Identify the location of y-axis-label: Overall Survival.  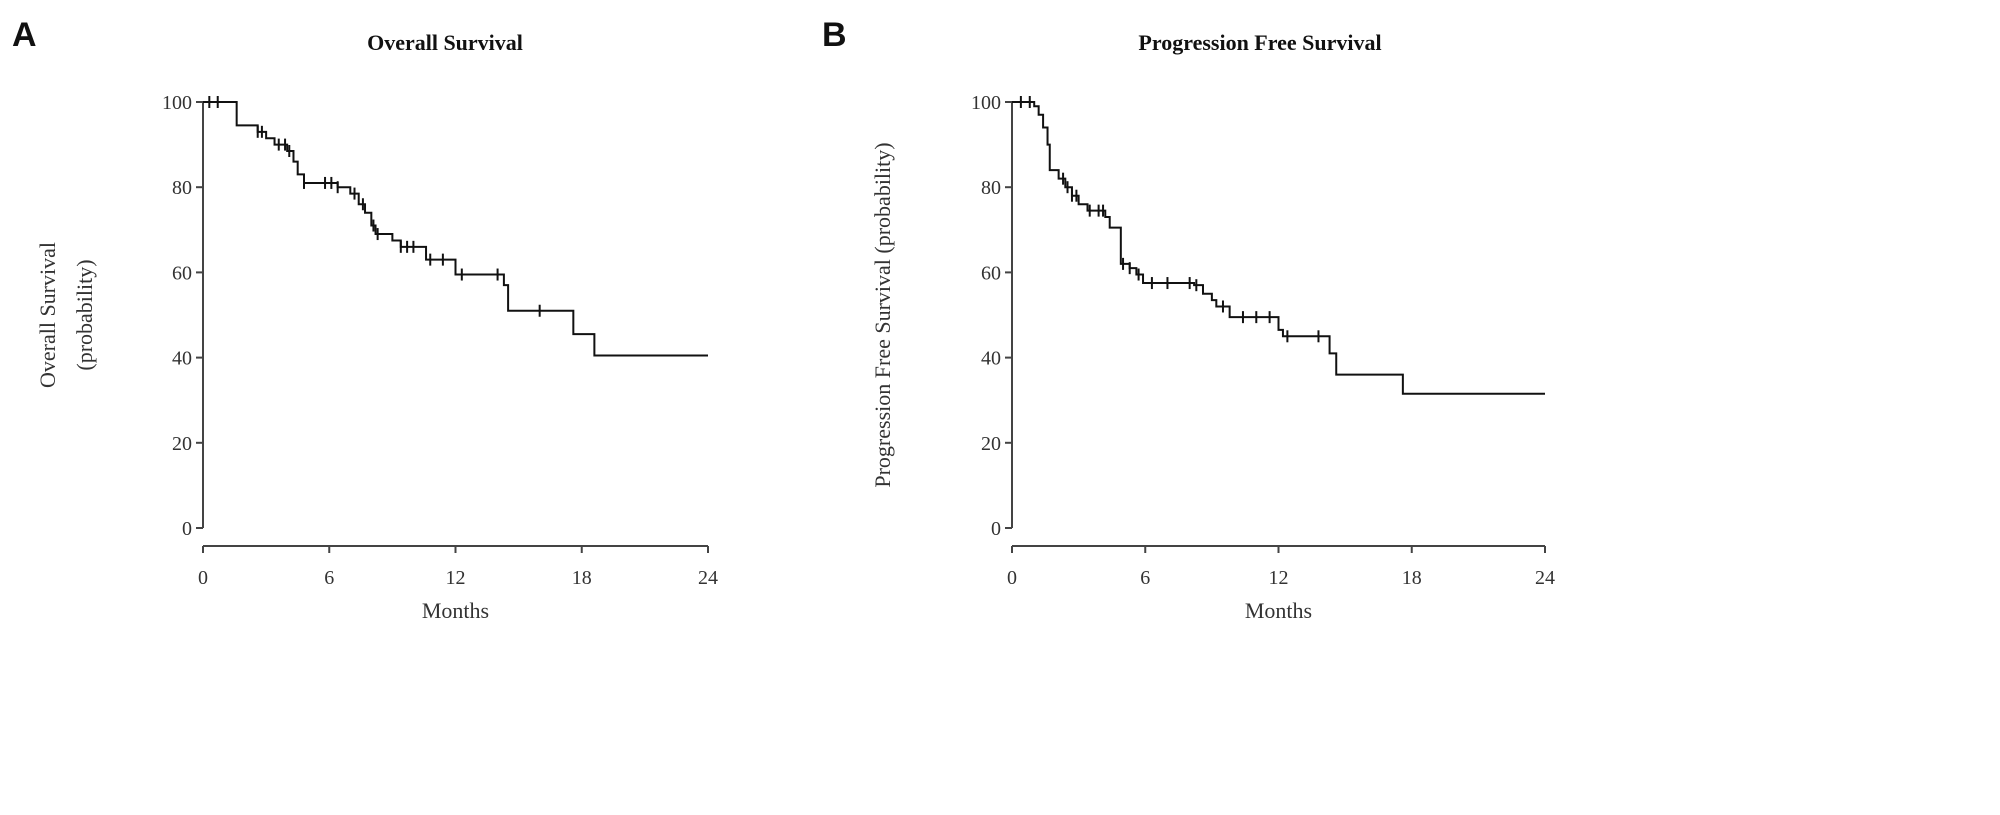
(47, 315).